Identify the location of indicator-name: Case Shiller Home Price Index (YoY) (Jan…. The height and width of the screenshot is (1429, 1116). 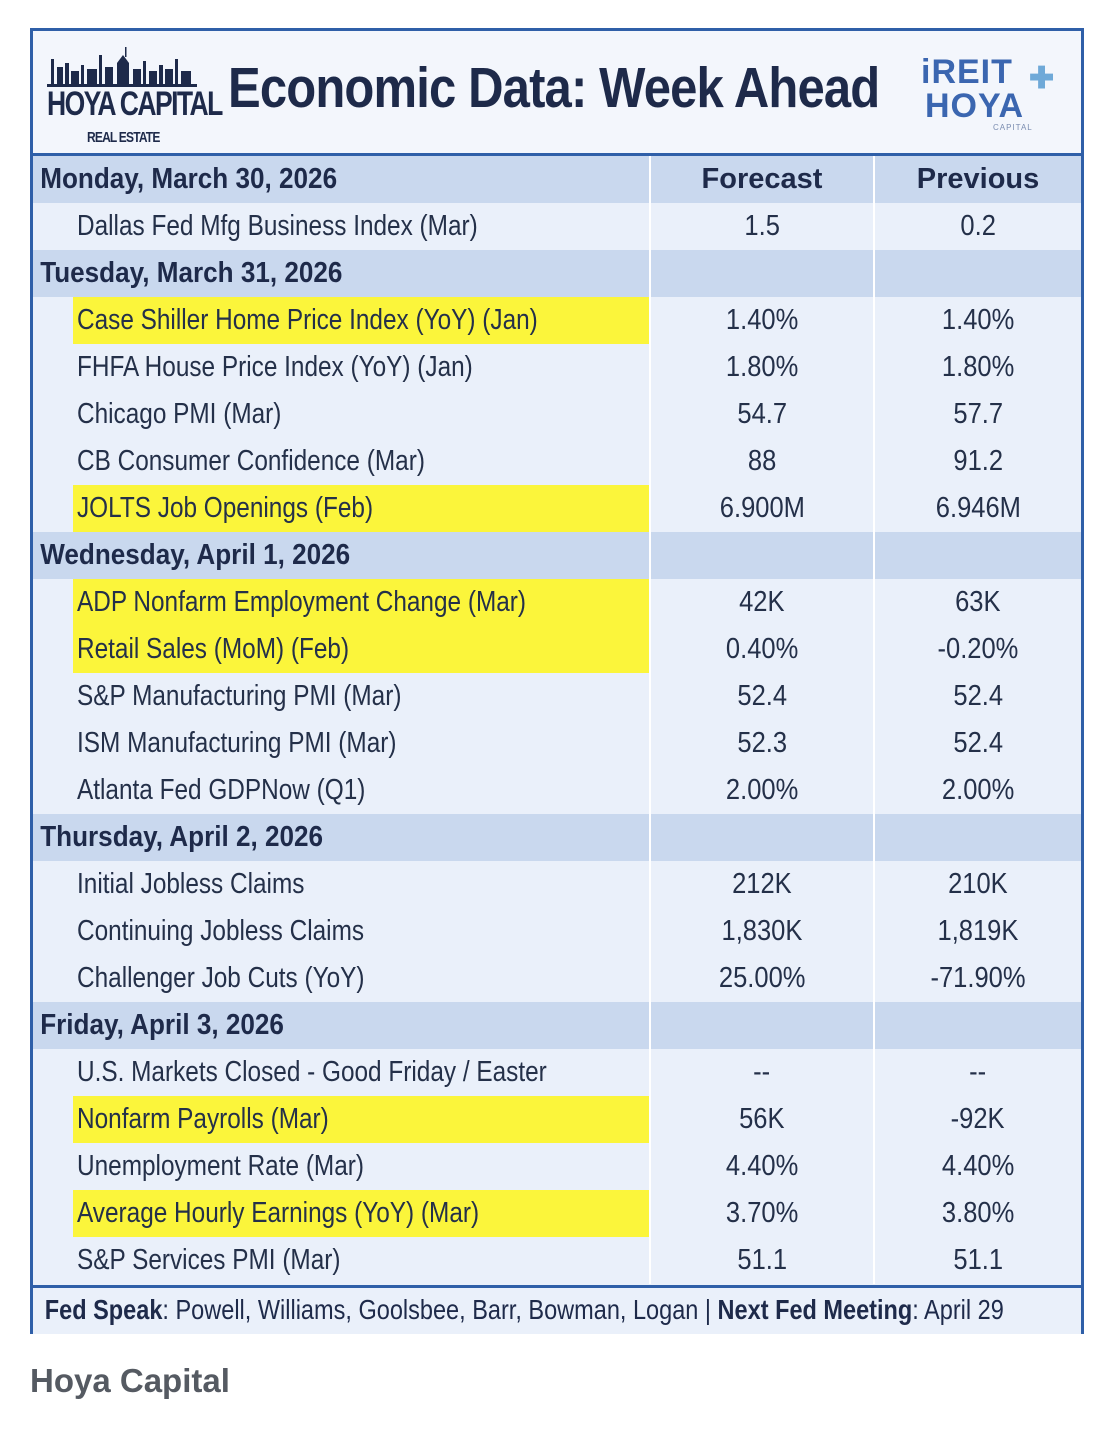
(307, 320).